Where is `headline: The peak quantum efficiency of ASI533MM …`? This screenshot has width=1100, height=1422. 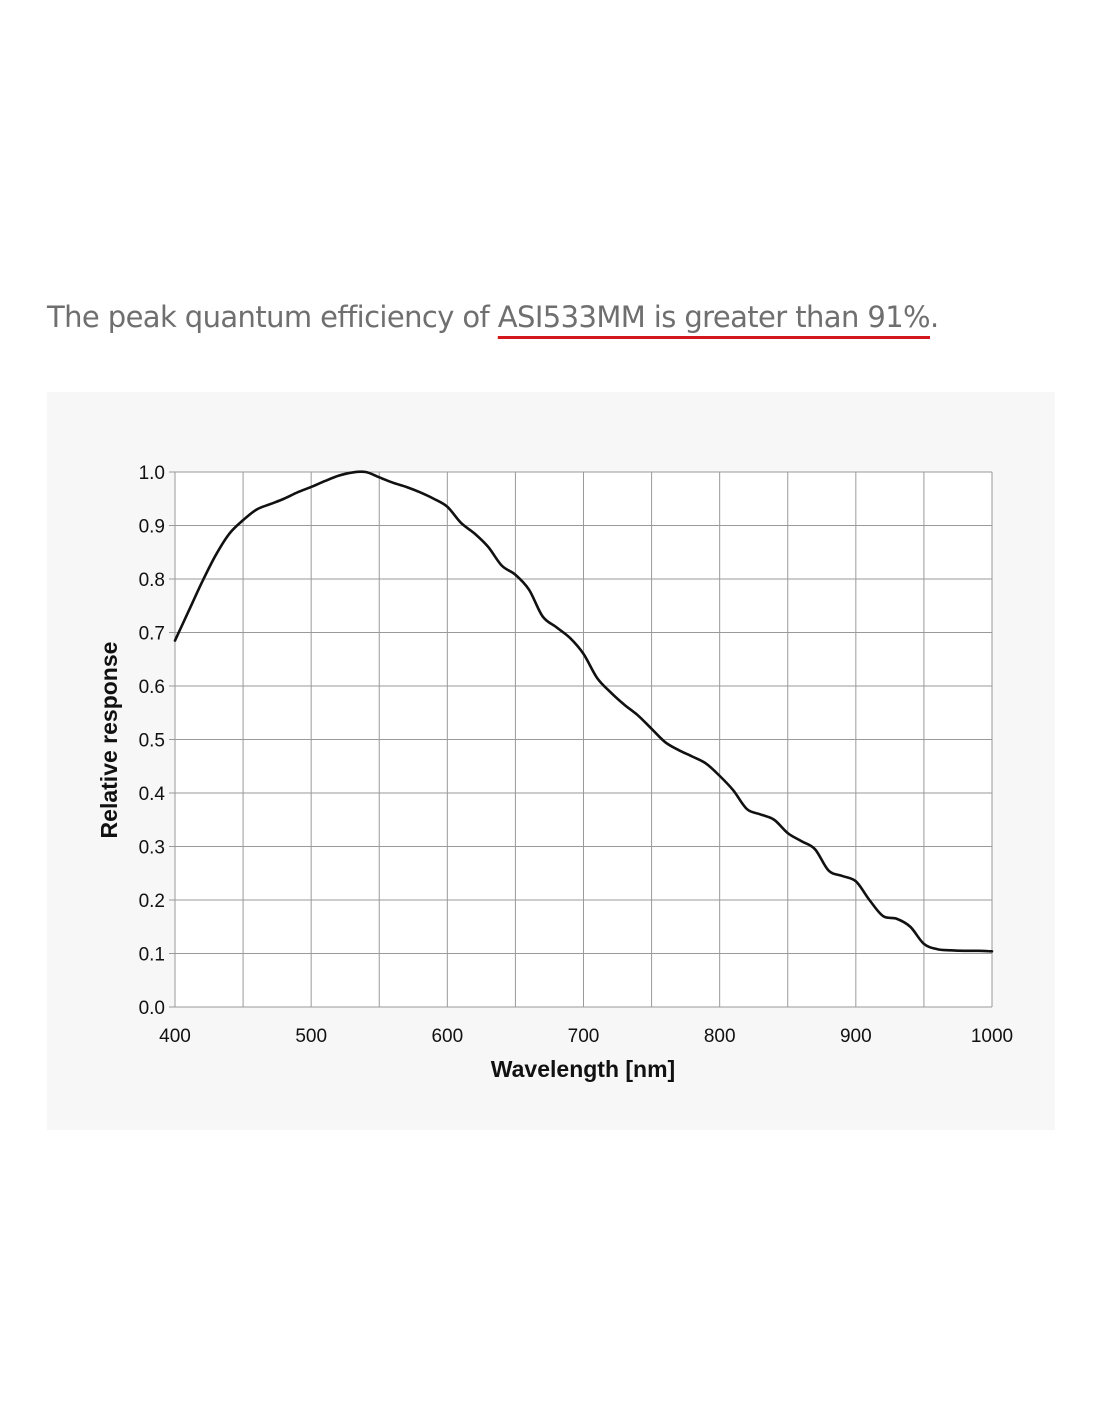 headline: The peak quantum efficiency of ASI533MM … is located at coordinates (552, 317).